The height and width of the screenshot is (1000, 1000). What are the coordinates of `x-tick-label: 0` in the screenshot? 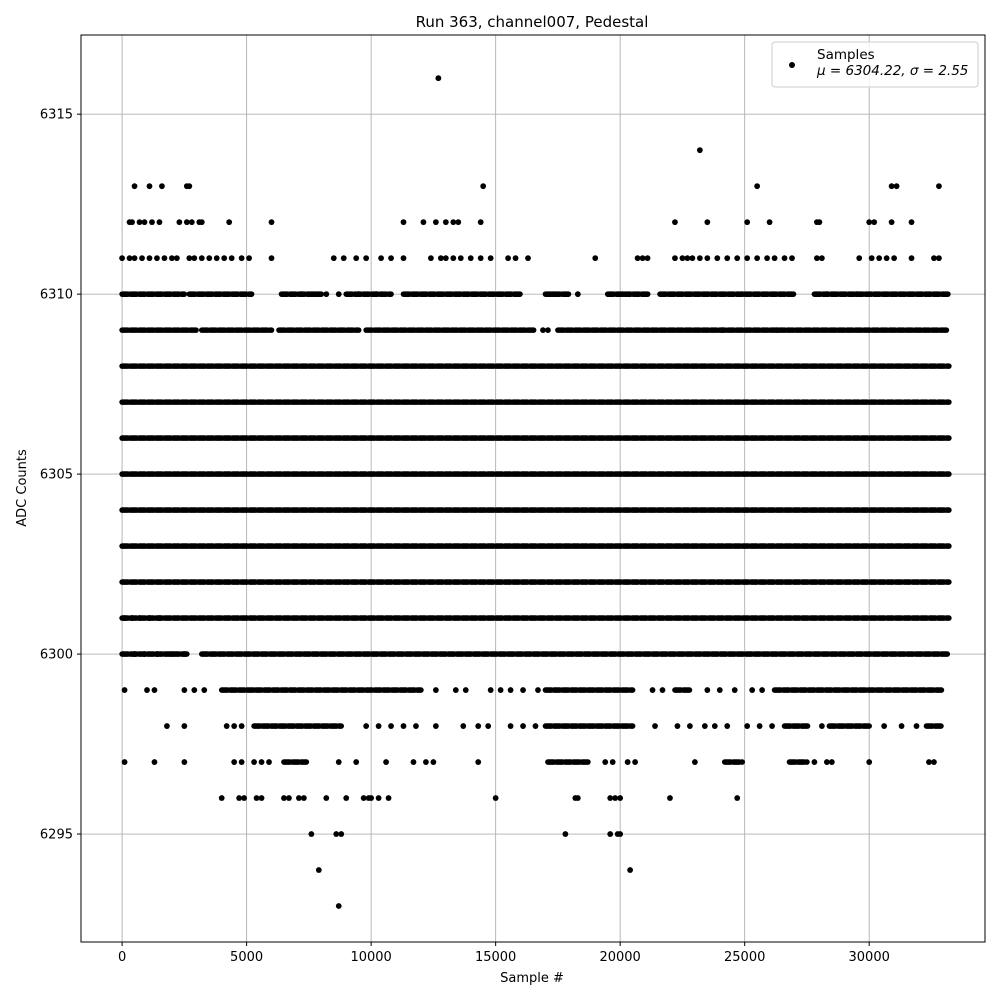 It's located at (122, 957).